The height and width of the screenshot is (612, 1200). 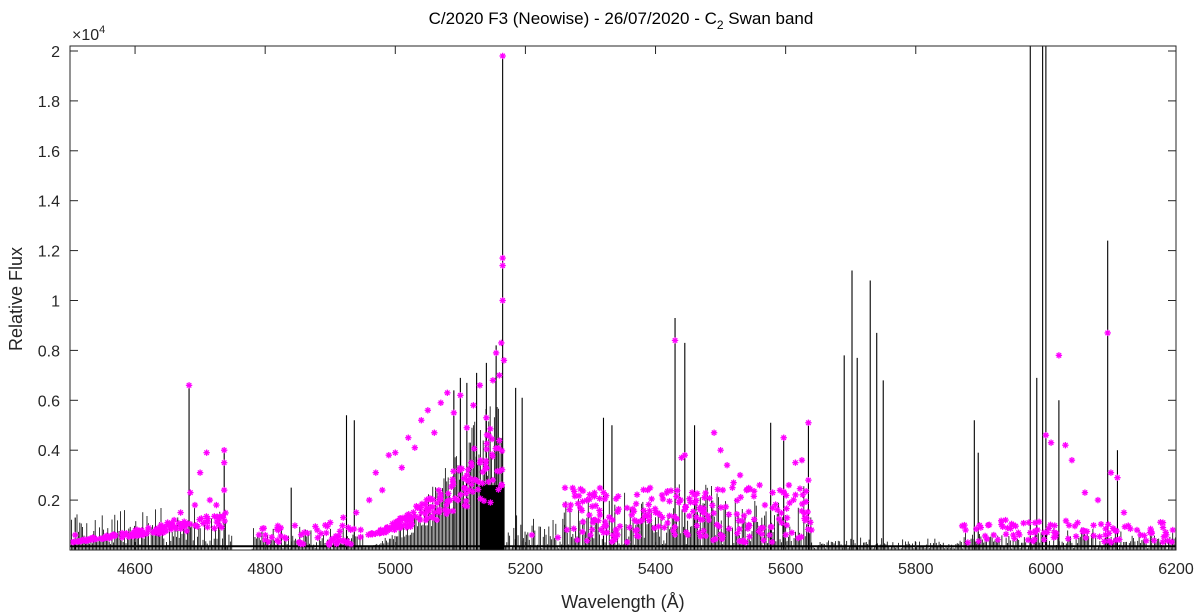 I want to click on y-tick-label: 1.4, so click(x=49, y=202).